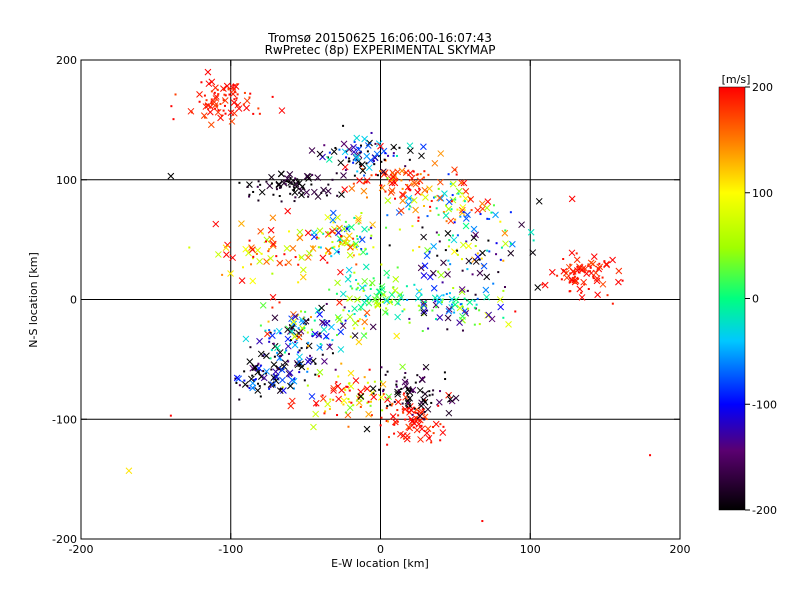 Image resolution: width=800 pixels, height=600 pixels. What do you see at coordinates (33, 300) in the screenshot?
I see `y-axis-label: N-S location [km]` at bounding box center [33, 300].